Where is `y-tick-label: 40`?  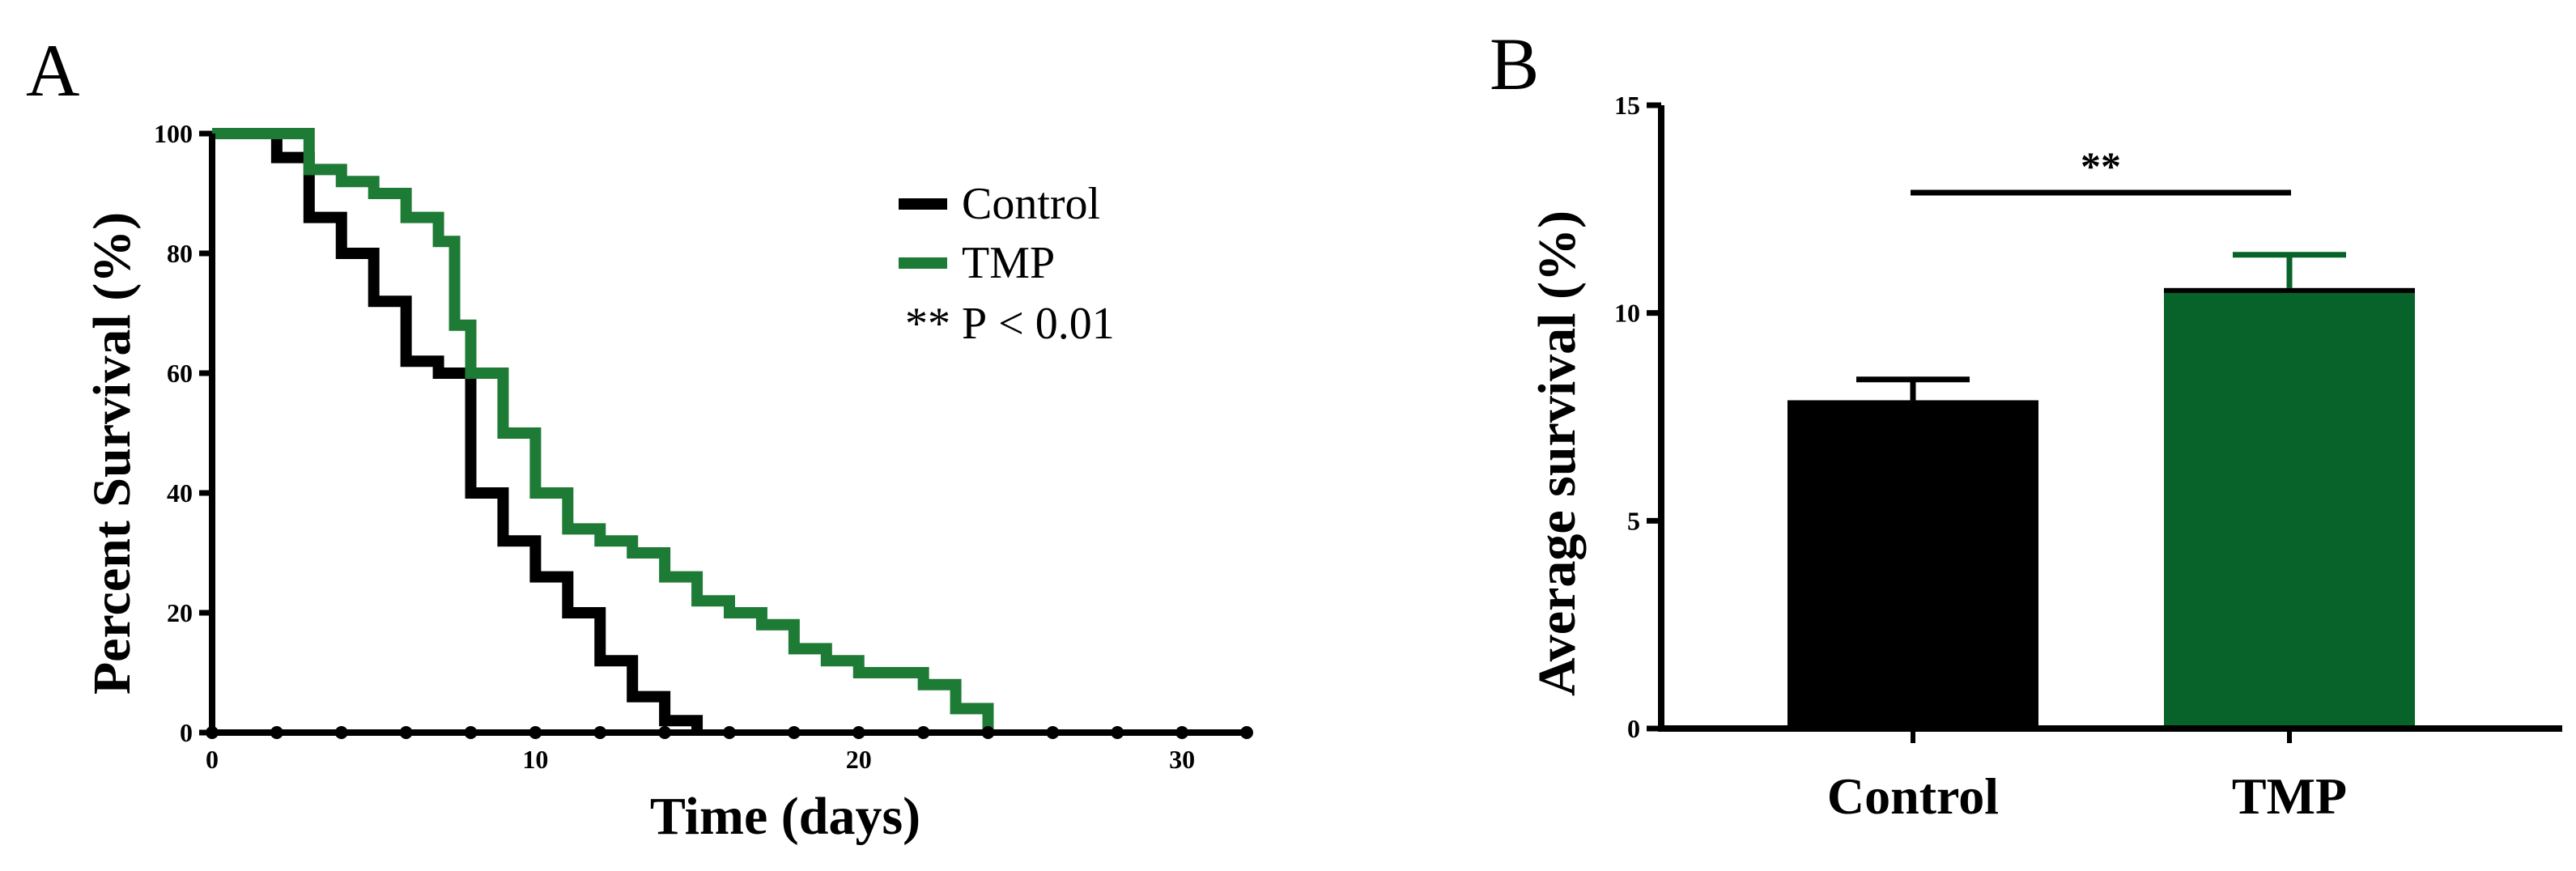
y-tick-label: 40 is located at coordinates (180, 493).